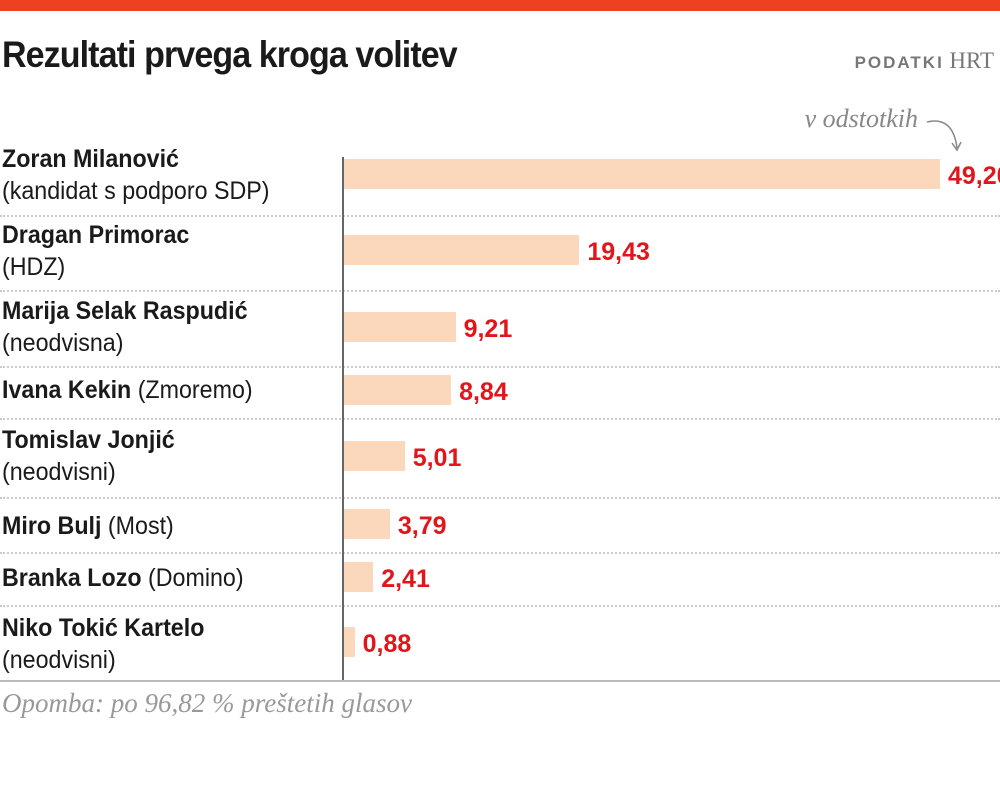  Describe the element at coordinates (88, 440) in the screenshot. I see `candidate-name: Tomislav Jonjić` at that location.